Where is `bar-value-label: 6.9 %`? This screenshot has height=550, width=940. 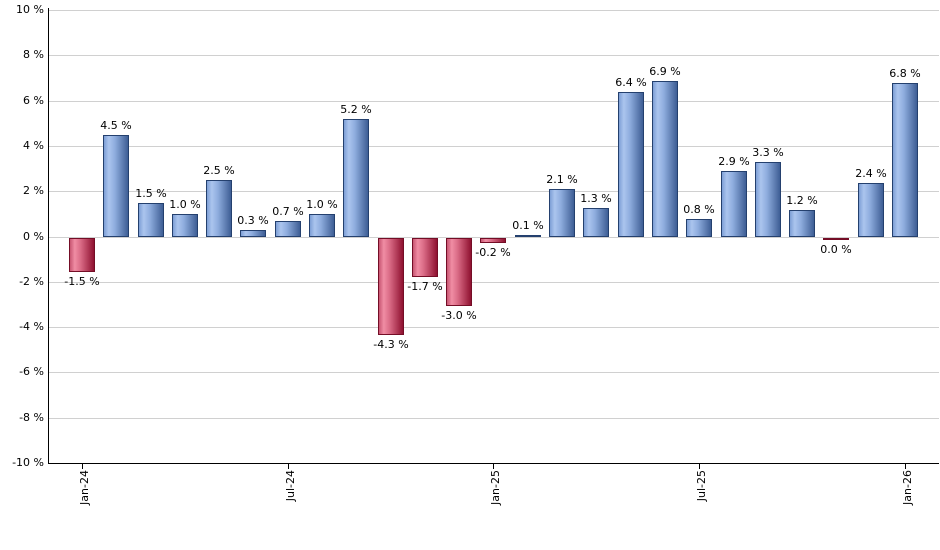 bar-value-label: 6.9 % is located at coordinates (665, 71).